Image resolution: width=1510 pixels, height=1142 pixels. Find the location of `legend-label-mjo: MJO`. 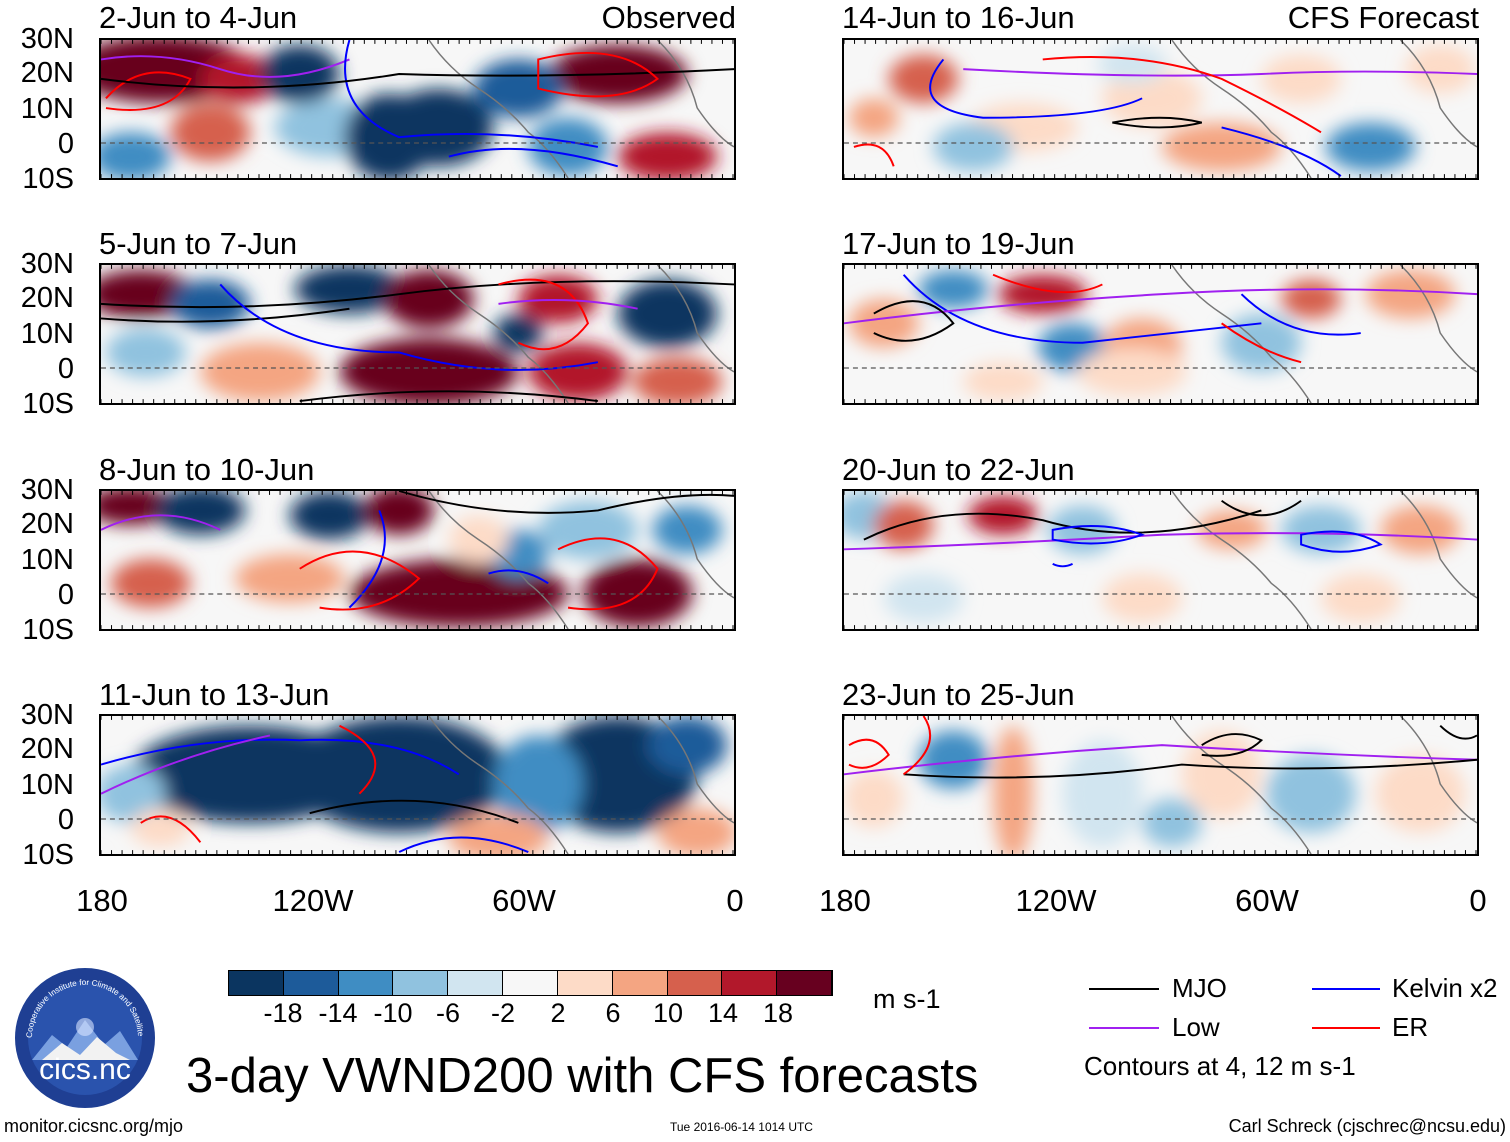

legend-label-mjo: MJO is located at coordinates (1199, 988).